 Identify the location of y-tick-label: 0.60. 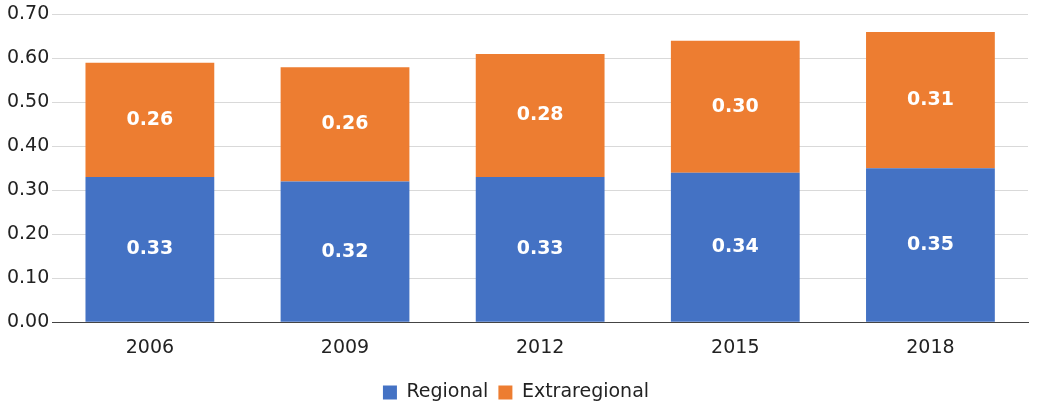
(28, 56).